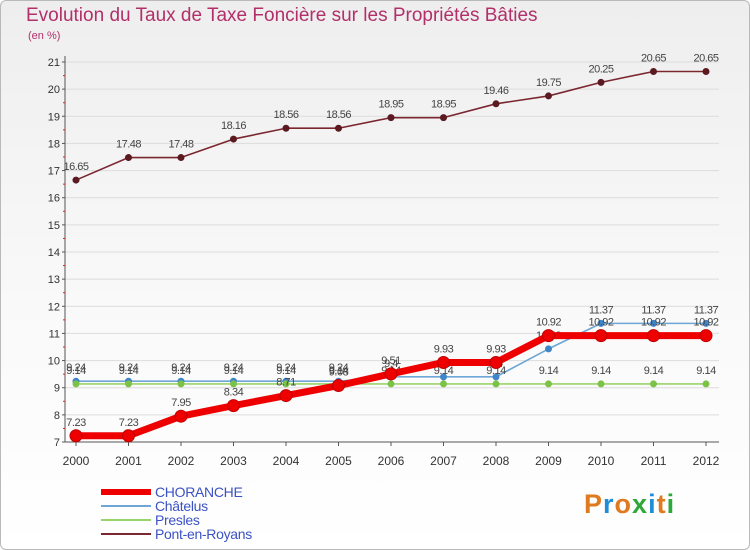  Describe the element at coordinates (495, 91) in the screenshot. I see `data-label: 19.46` at that location.